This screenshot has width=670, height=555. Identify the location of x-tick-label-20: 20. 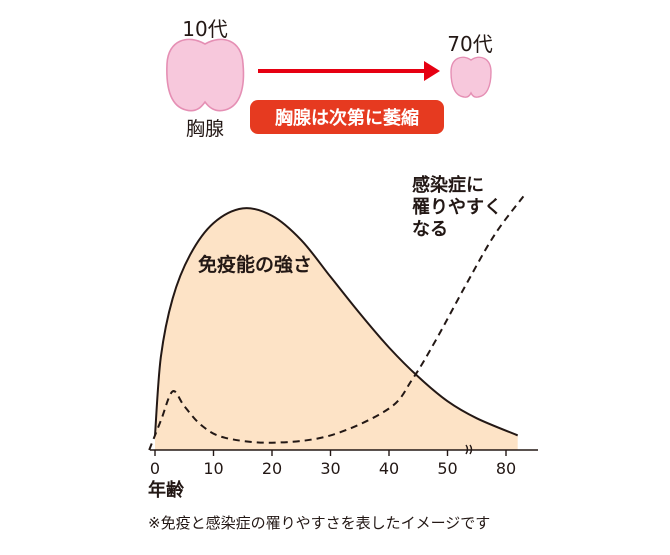
(272, 468).